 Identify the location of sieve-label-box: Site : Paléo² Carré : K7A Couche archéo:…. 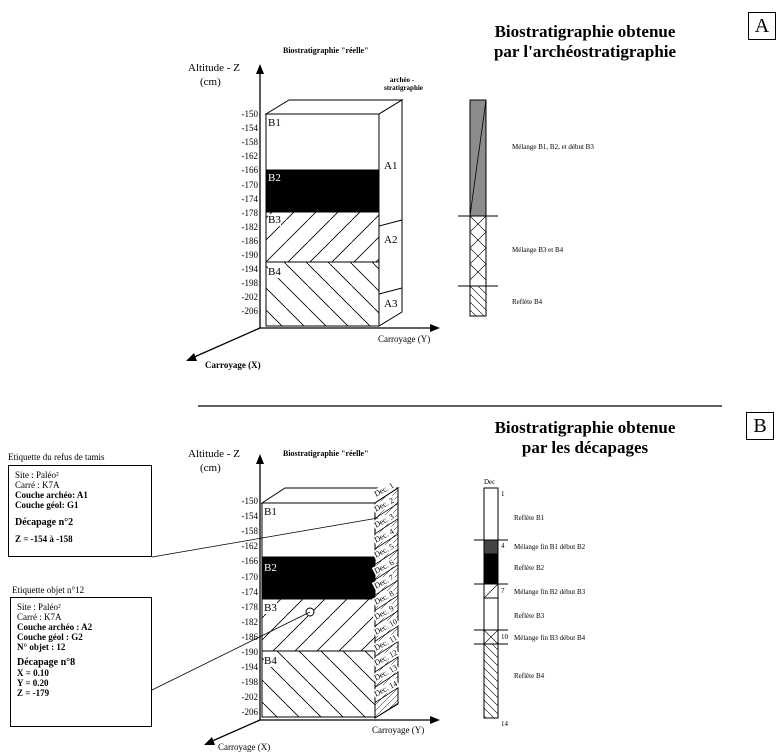
(80, 511).